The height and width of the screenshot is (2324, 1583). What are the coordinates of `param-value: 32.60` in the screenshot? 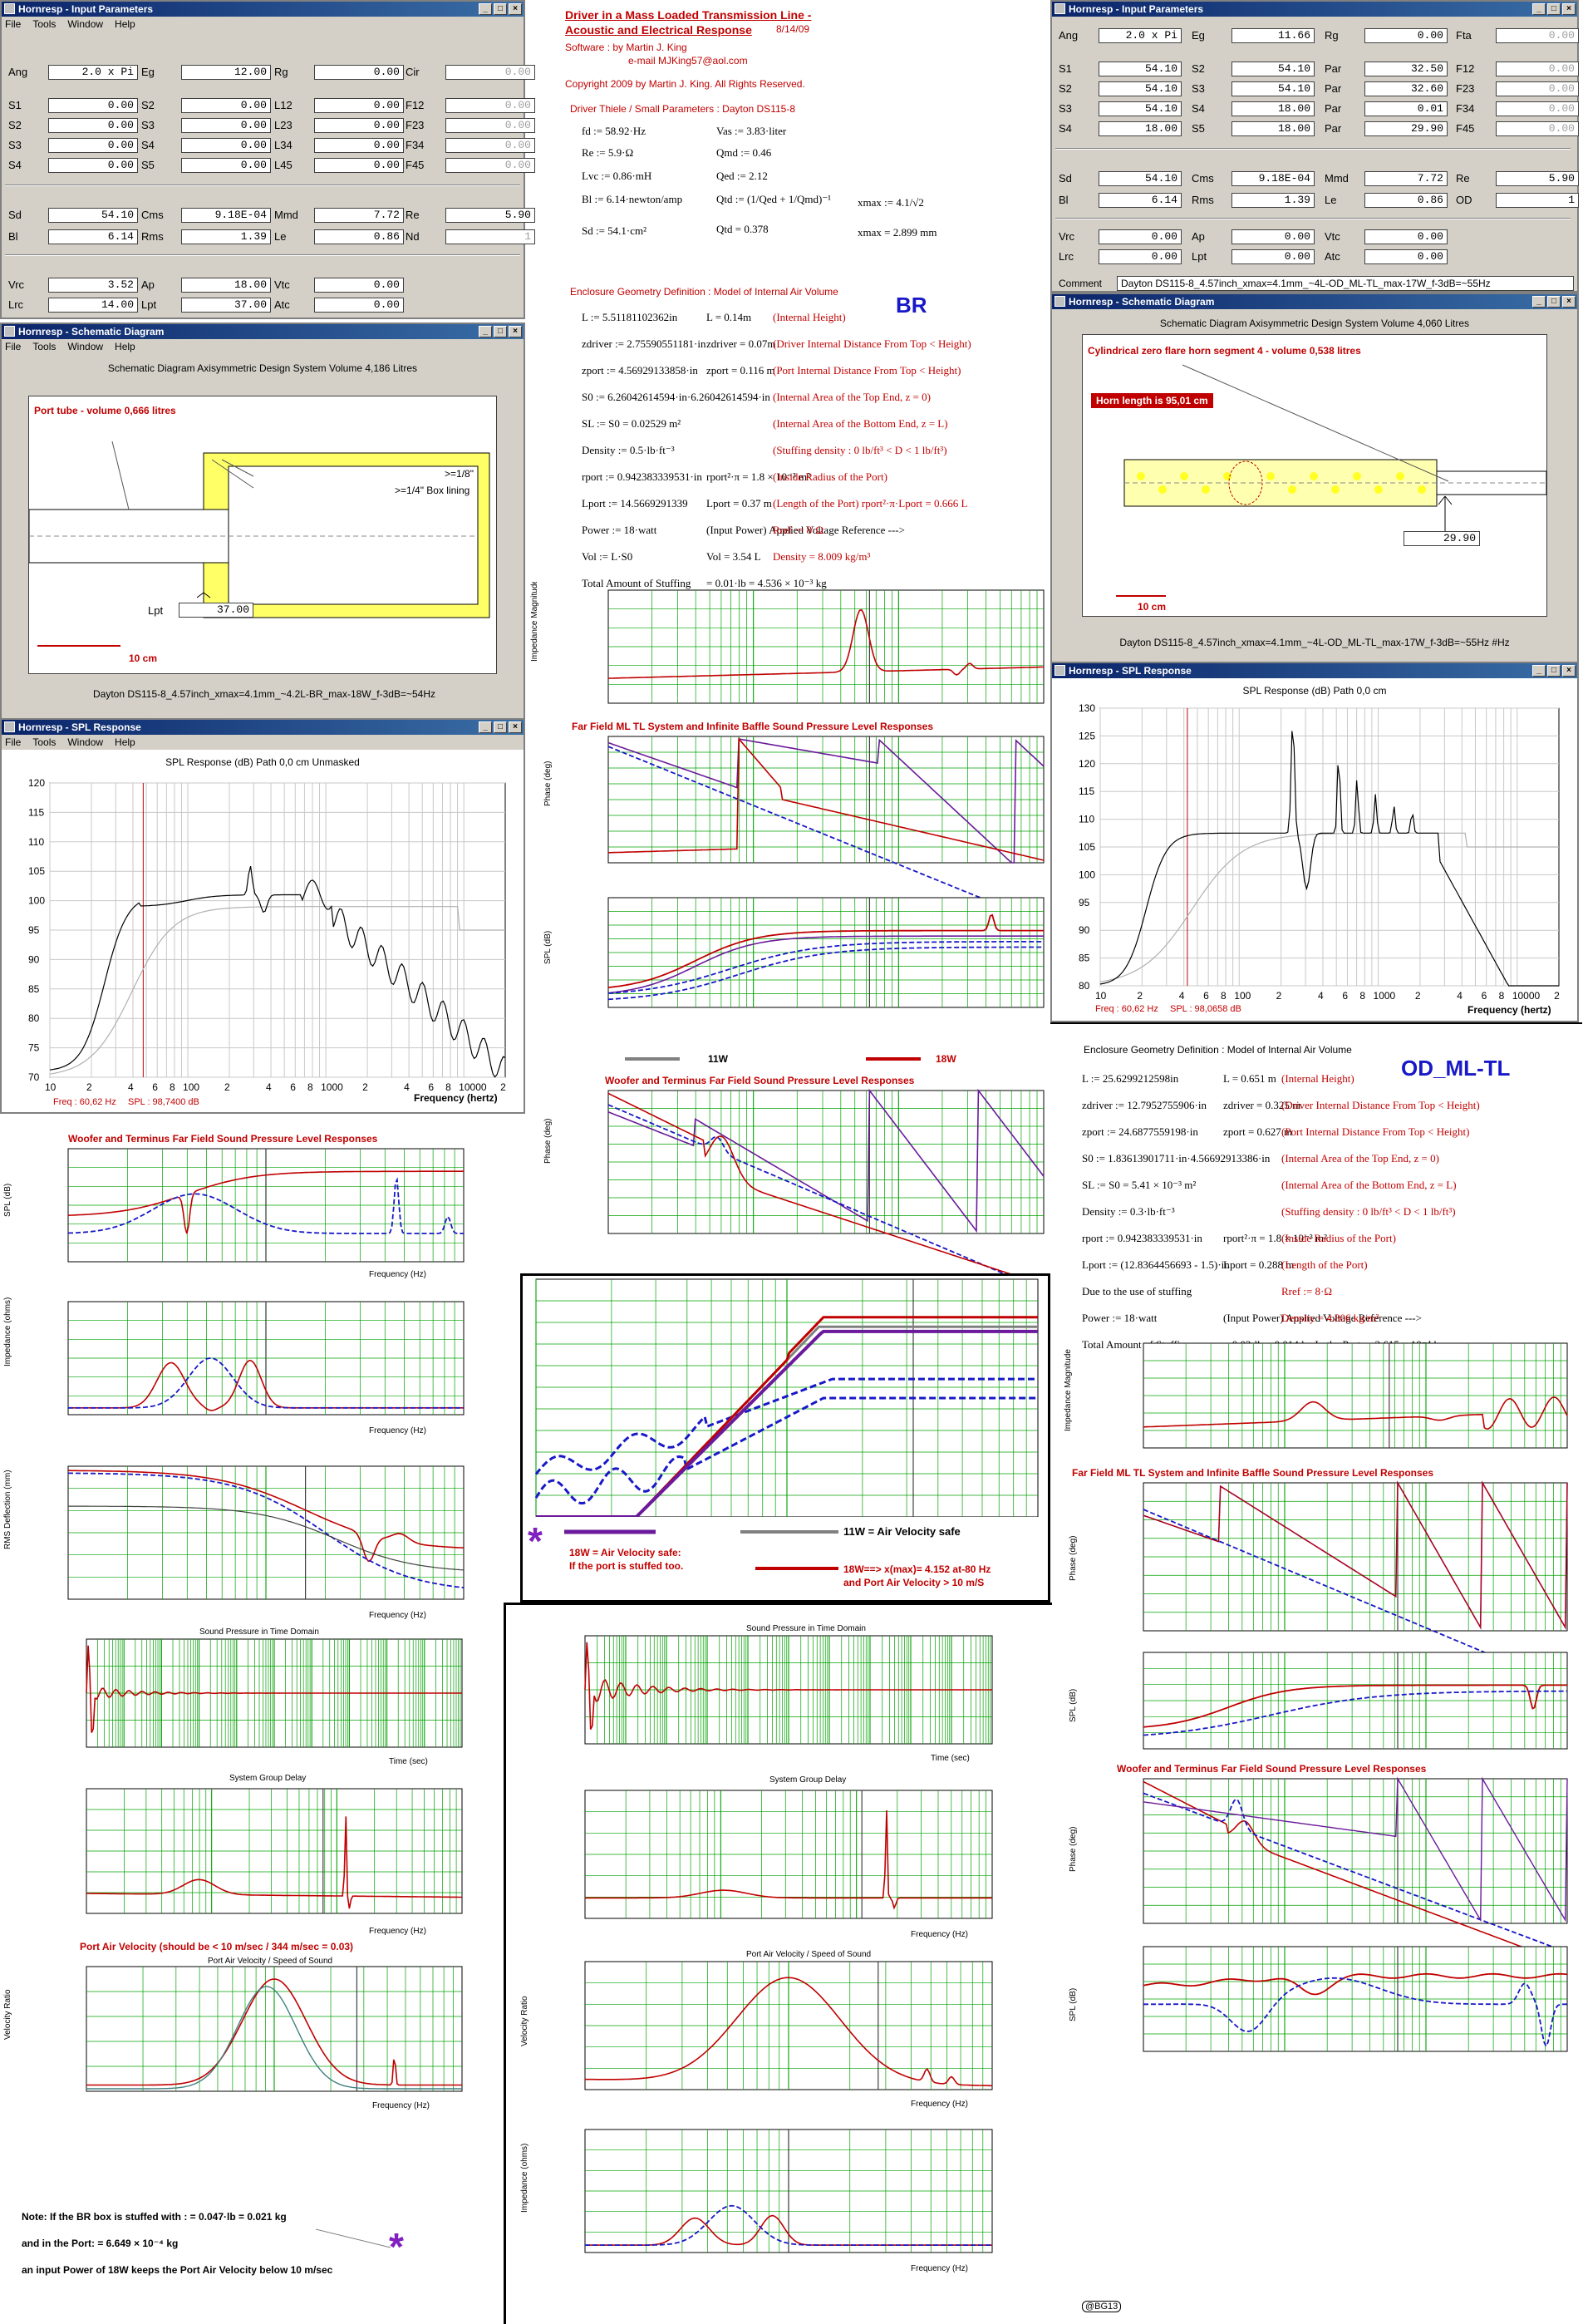 It's located at (1406, 88).